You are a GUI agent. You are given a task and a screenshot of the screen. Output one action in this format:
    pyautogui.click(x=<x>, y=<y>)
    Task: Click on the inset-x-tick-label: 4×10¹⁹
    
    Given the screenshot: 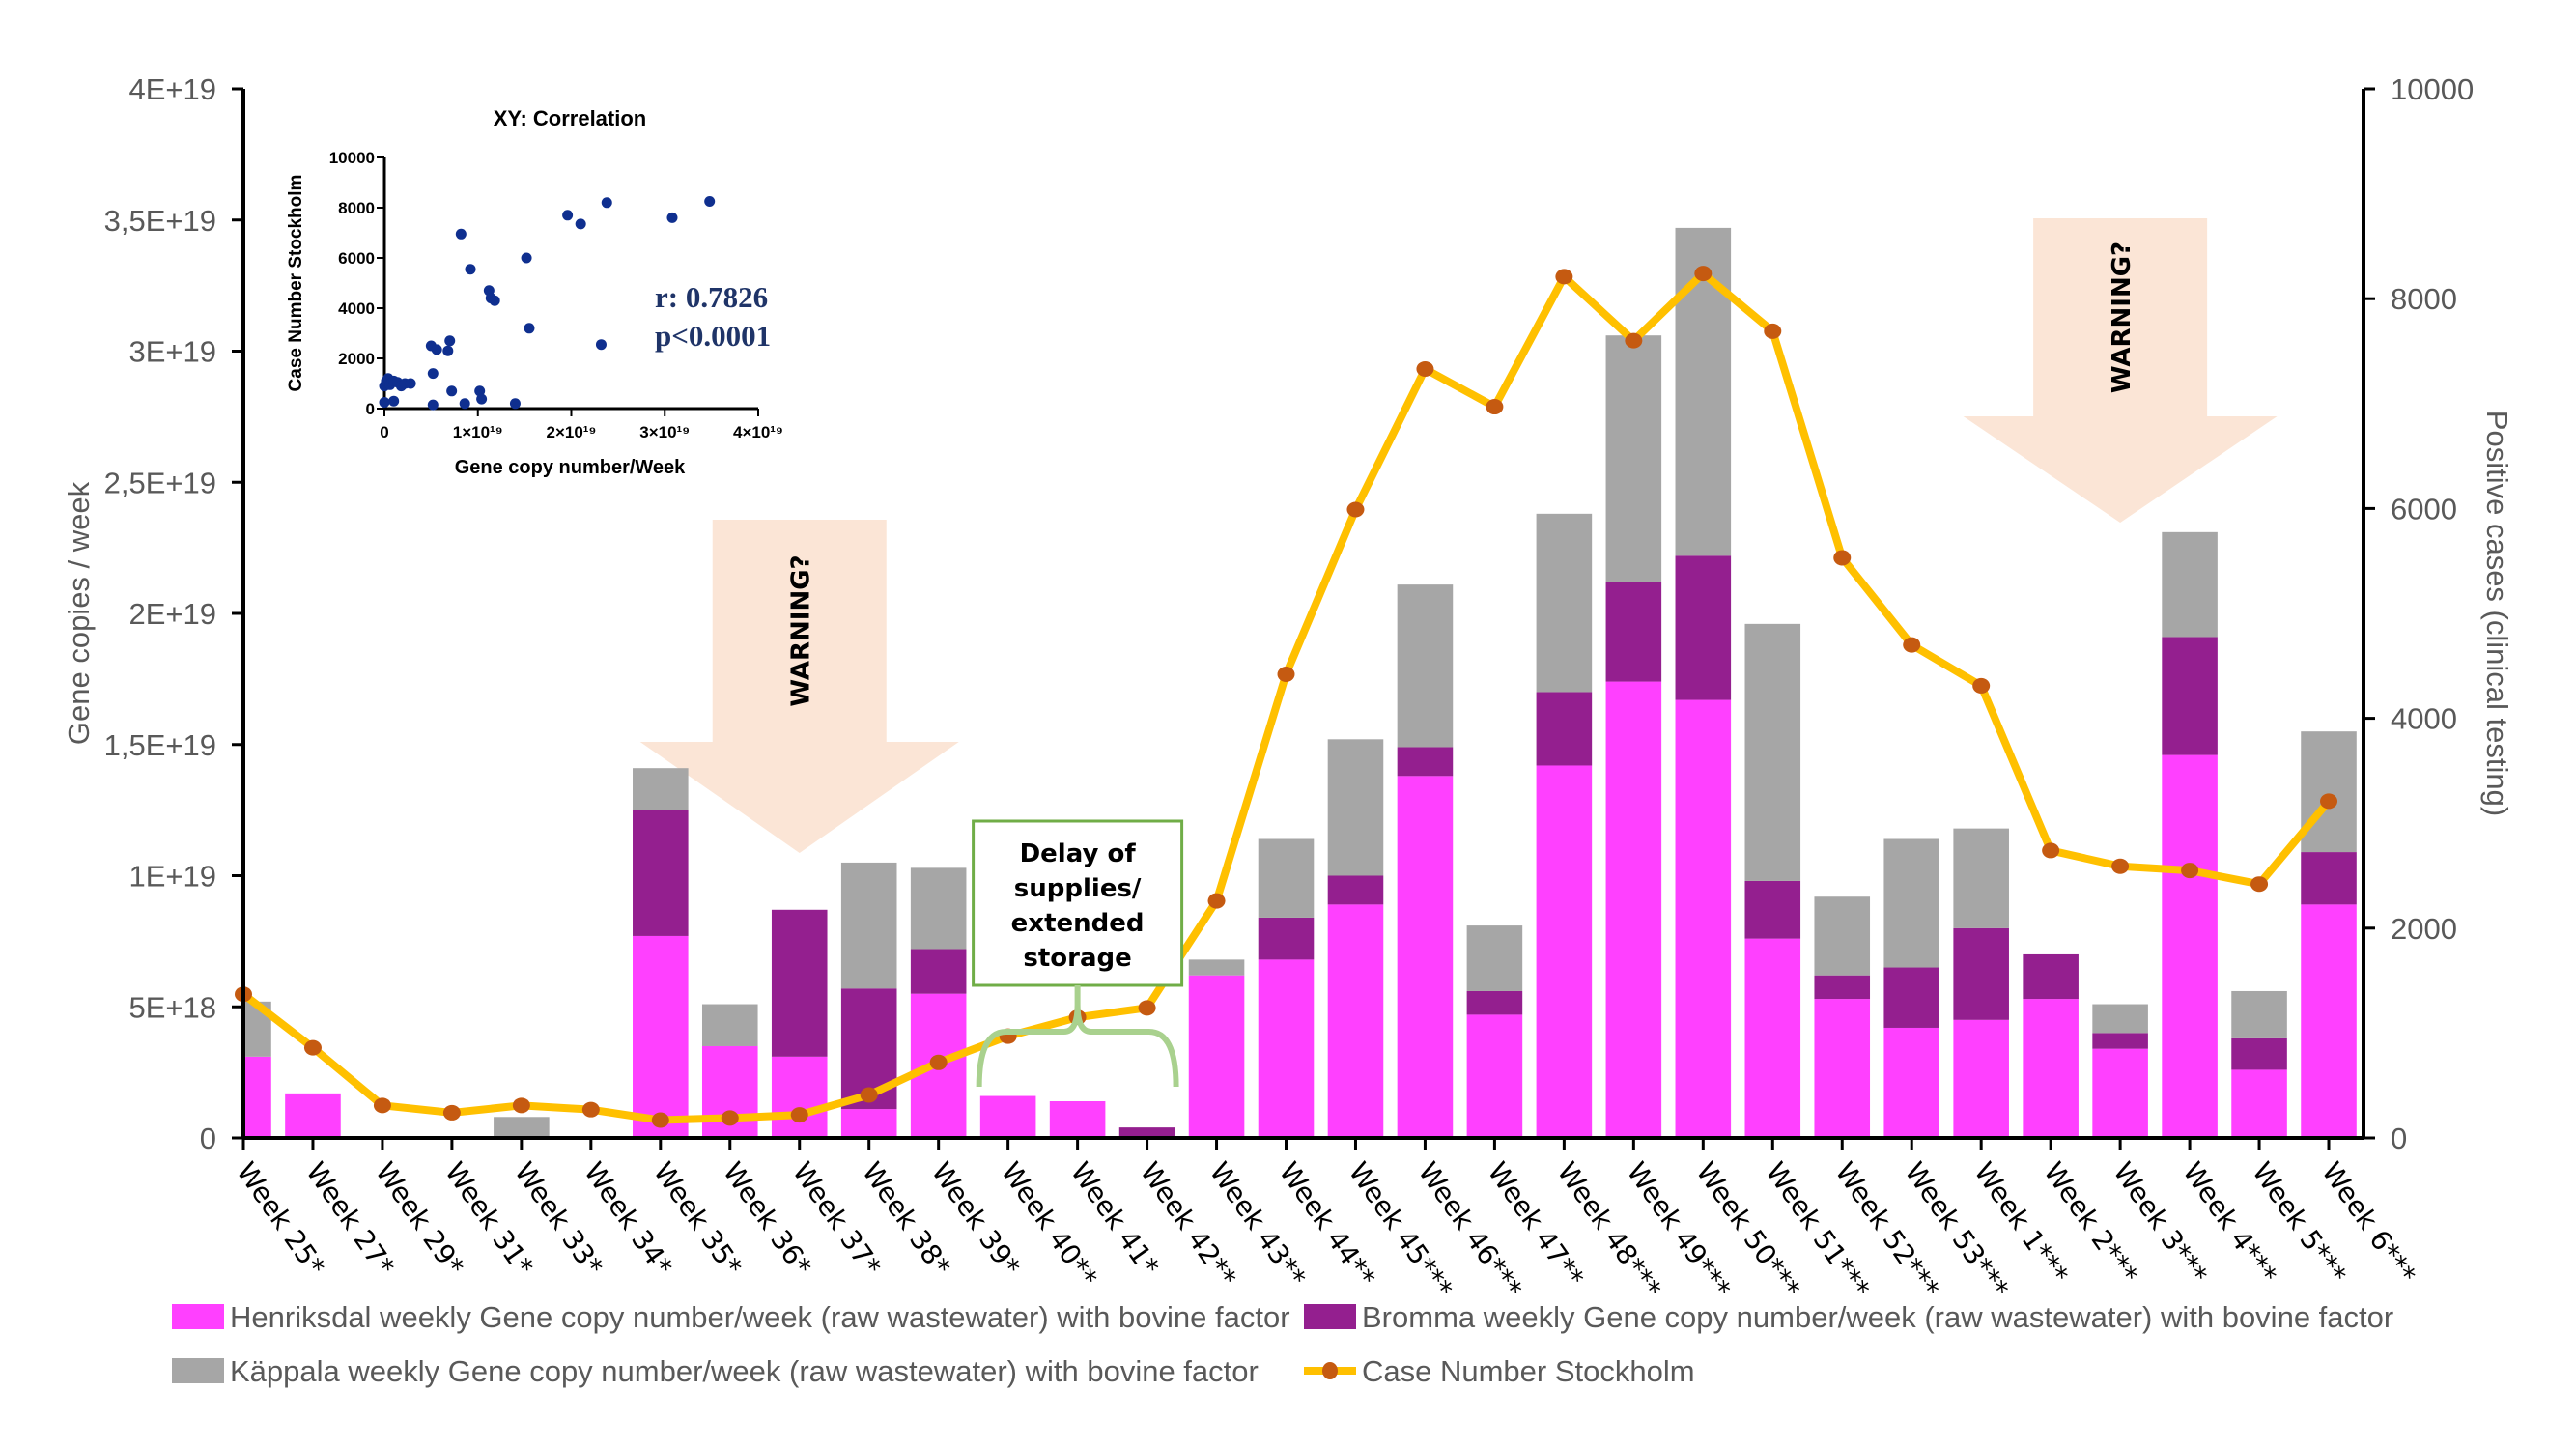 What is the action you would take?
    pyautogui.click(x=758, y=432)
    